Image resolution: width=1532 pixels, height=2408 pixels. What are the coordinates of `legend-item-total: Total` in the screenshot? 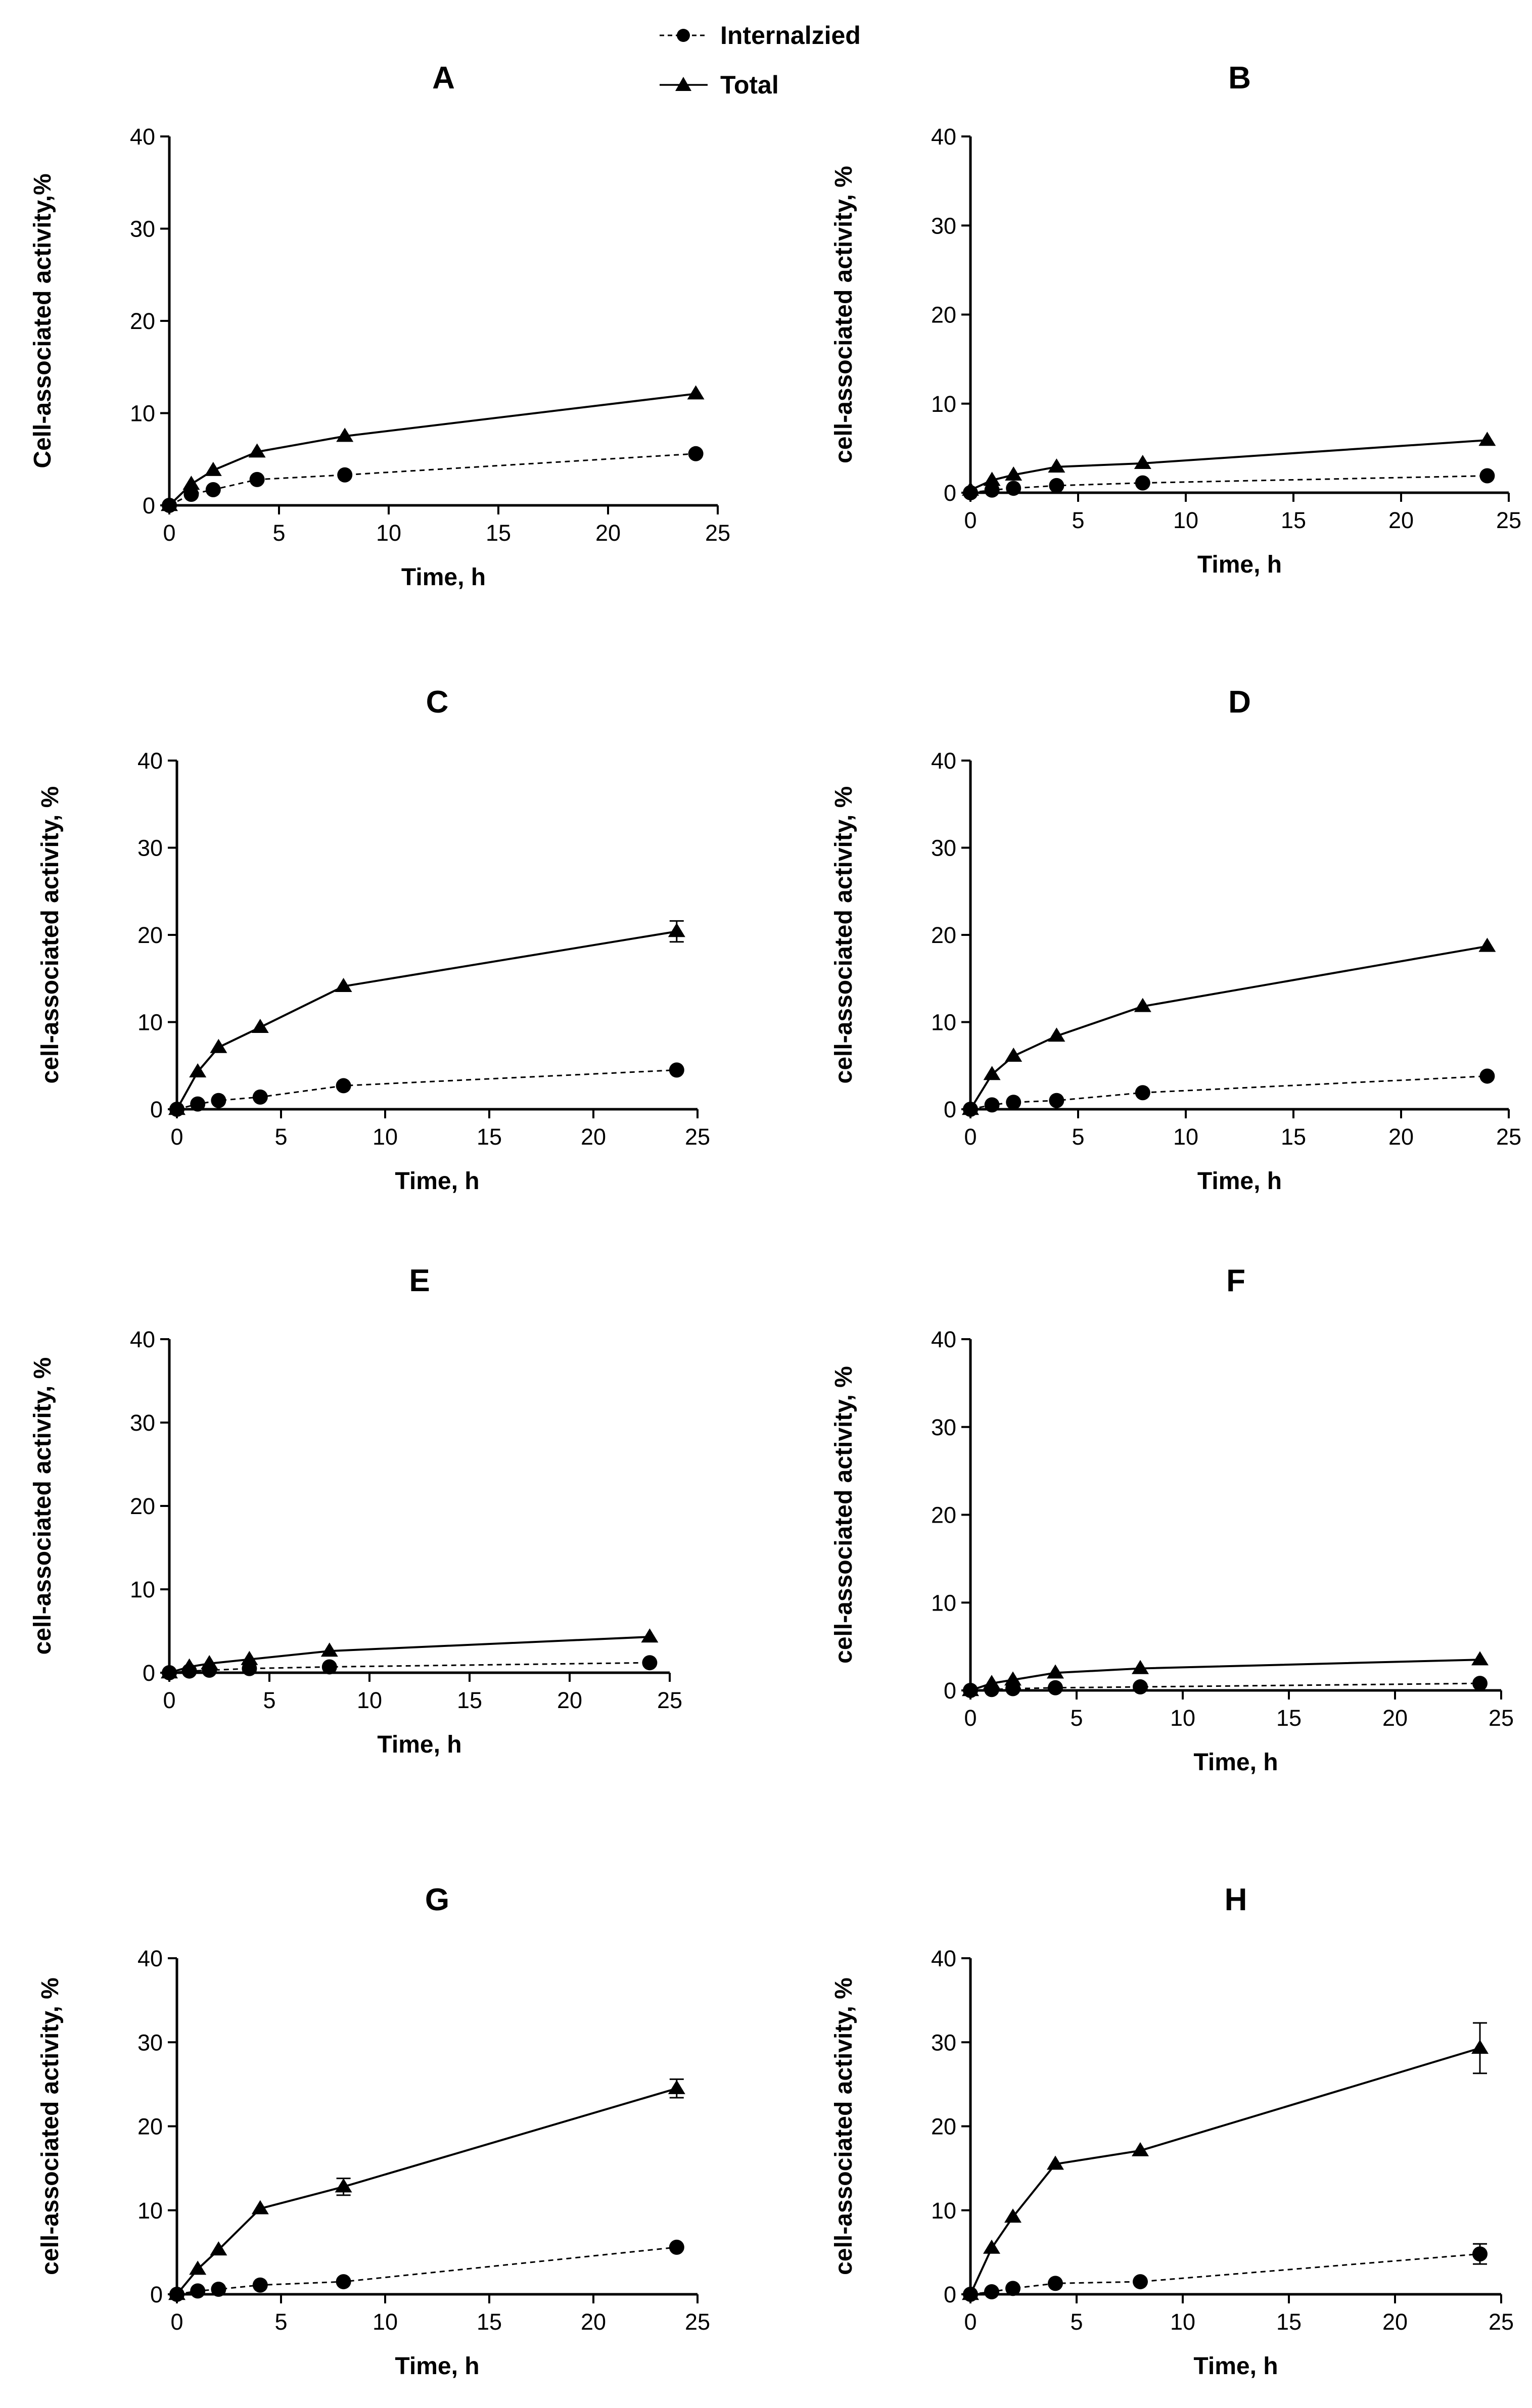 It's located at (720, 85).